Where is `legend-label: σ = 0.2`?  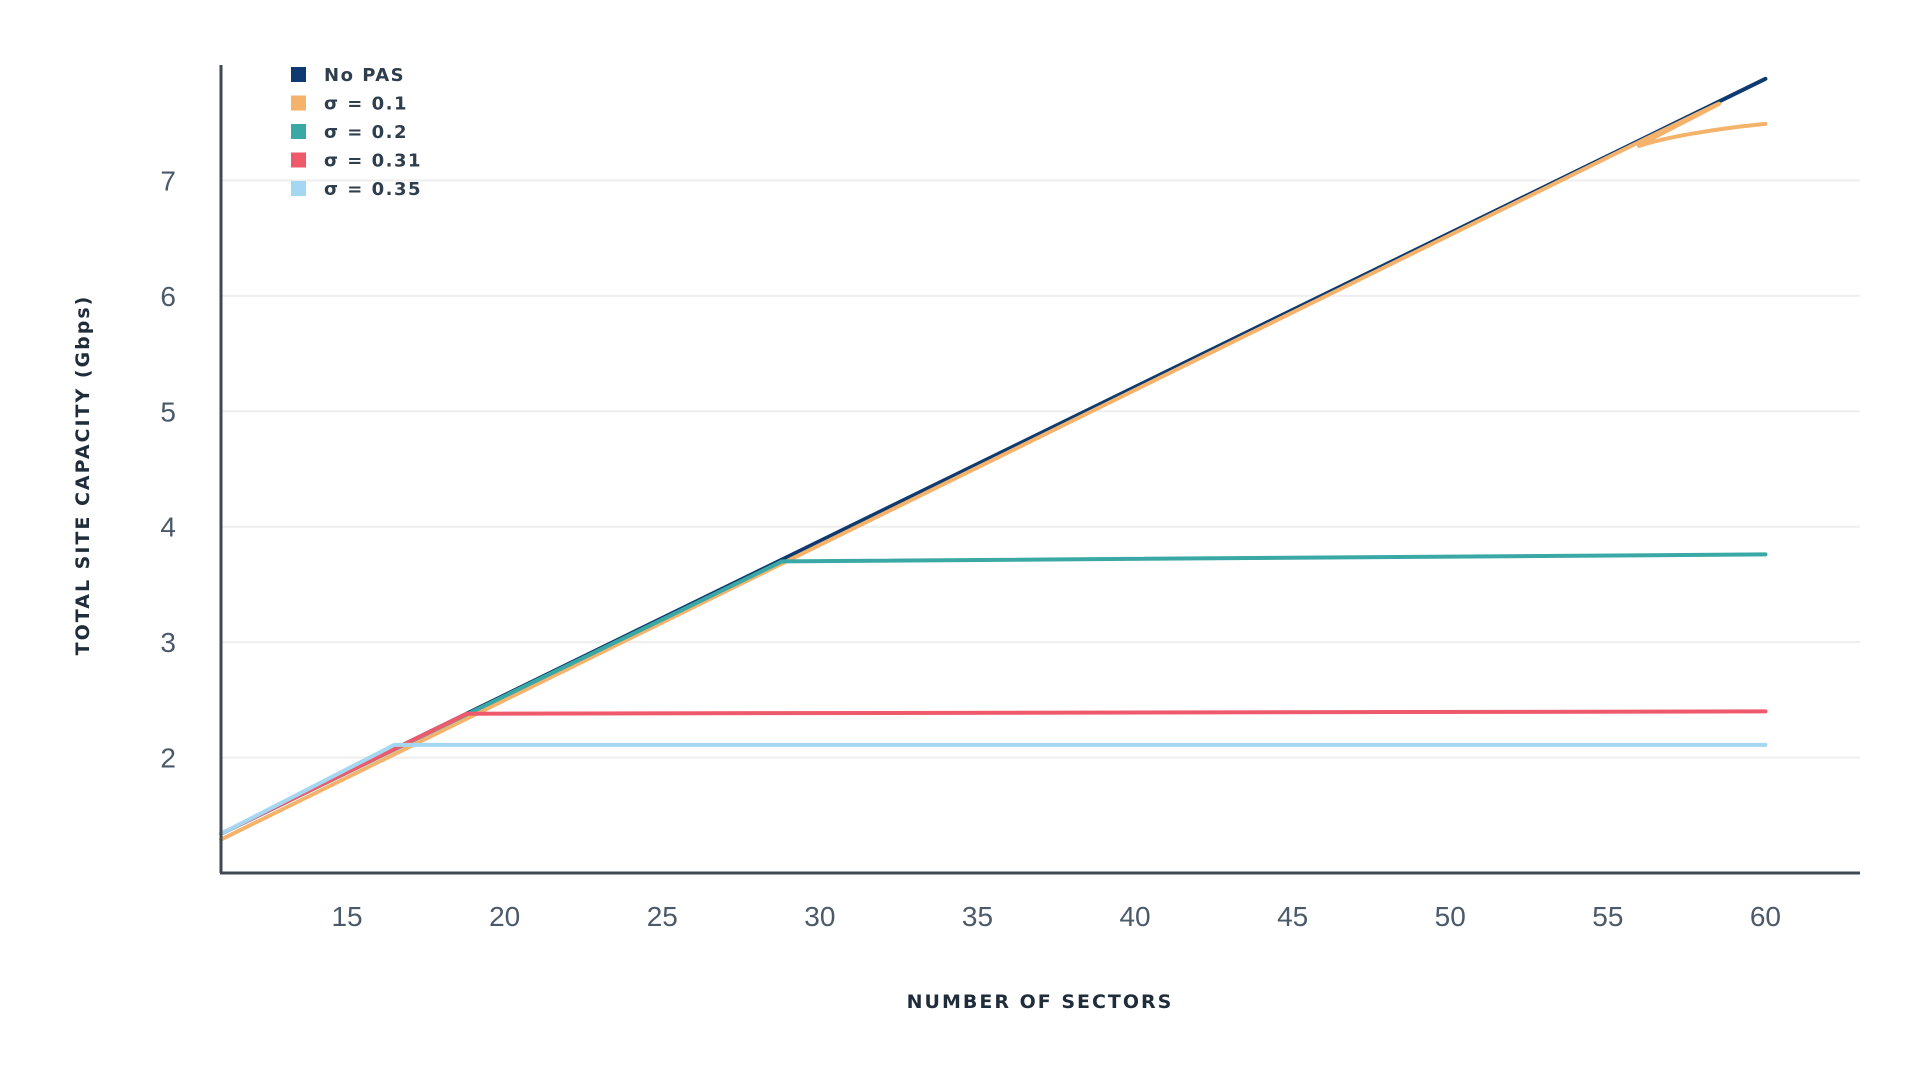
legend-label: σ = 0.2 is located at coordinates (366, 132).